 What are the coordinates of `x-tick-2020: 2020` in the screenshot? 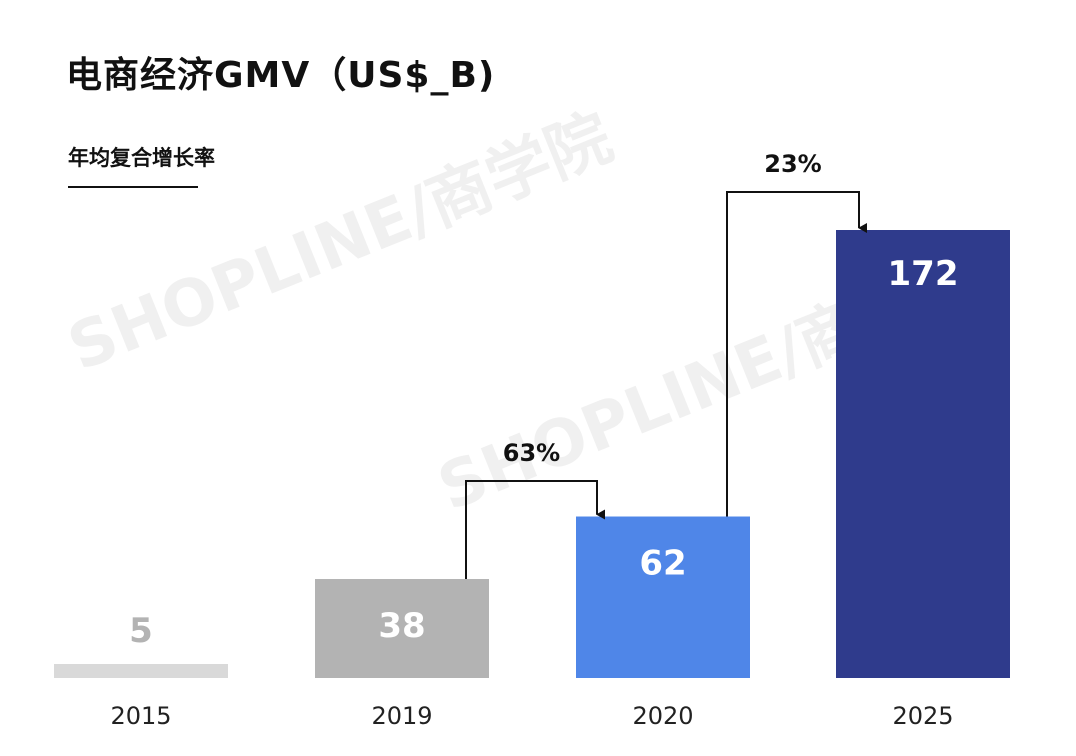 It's located at (662, 716).